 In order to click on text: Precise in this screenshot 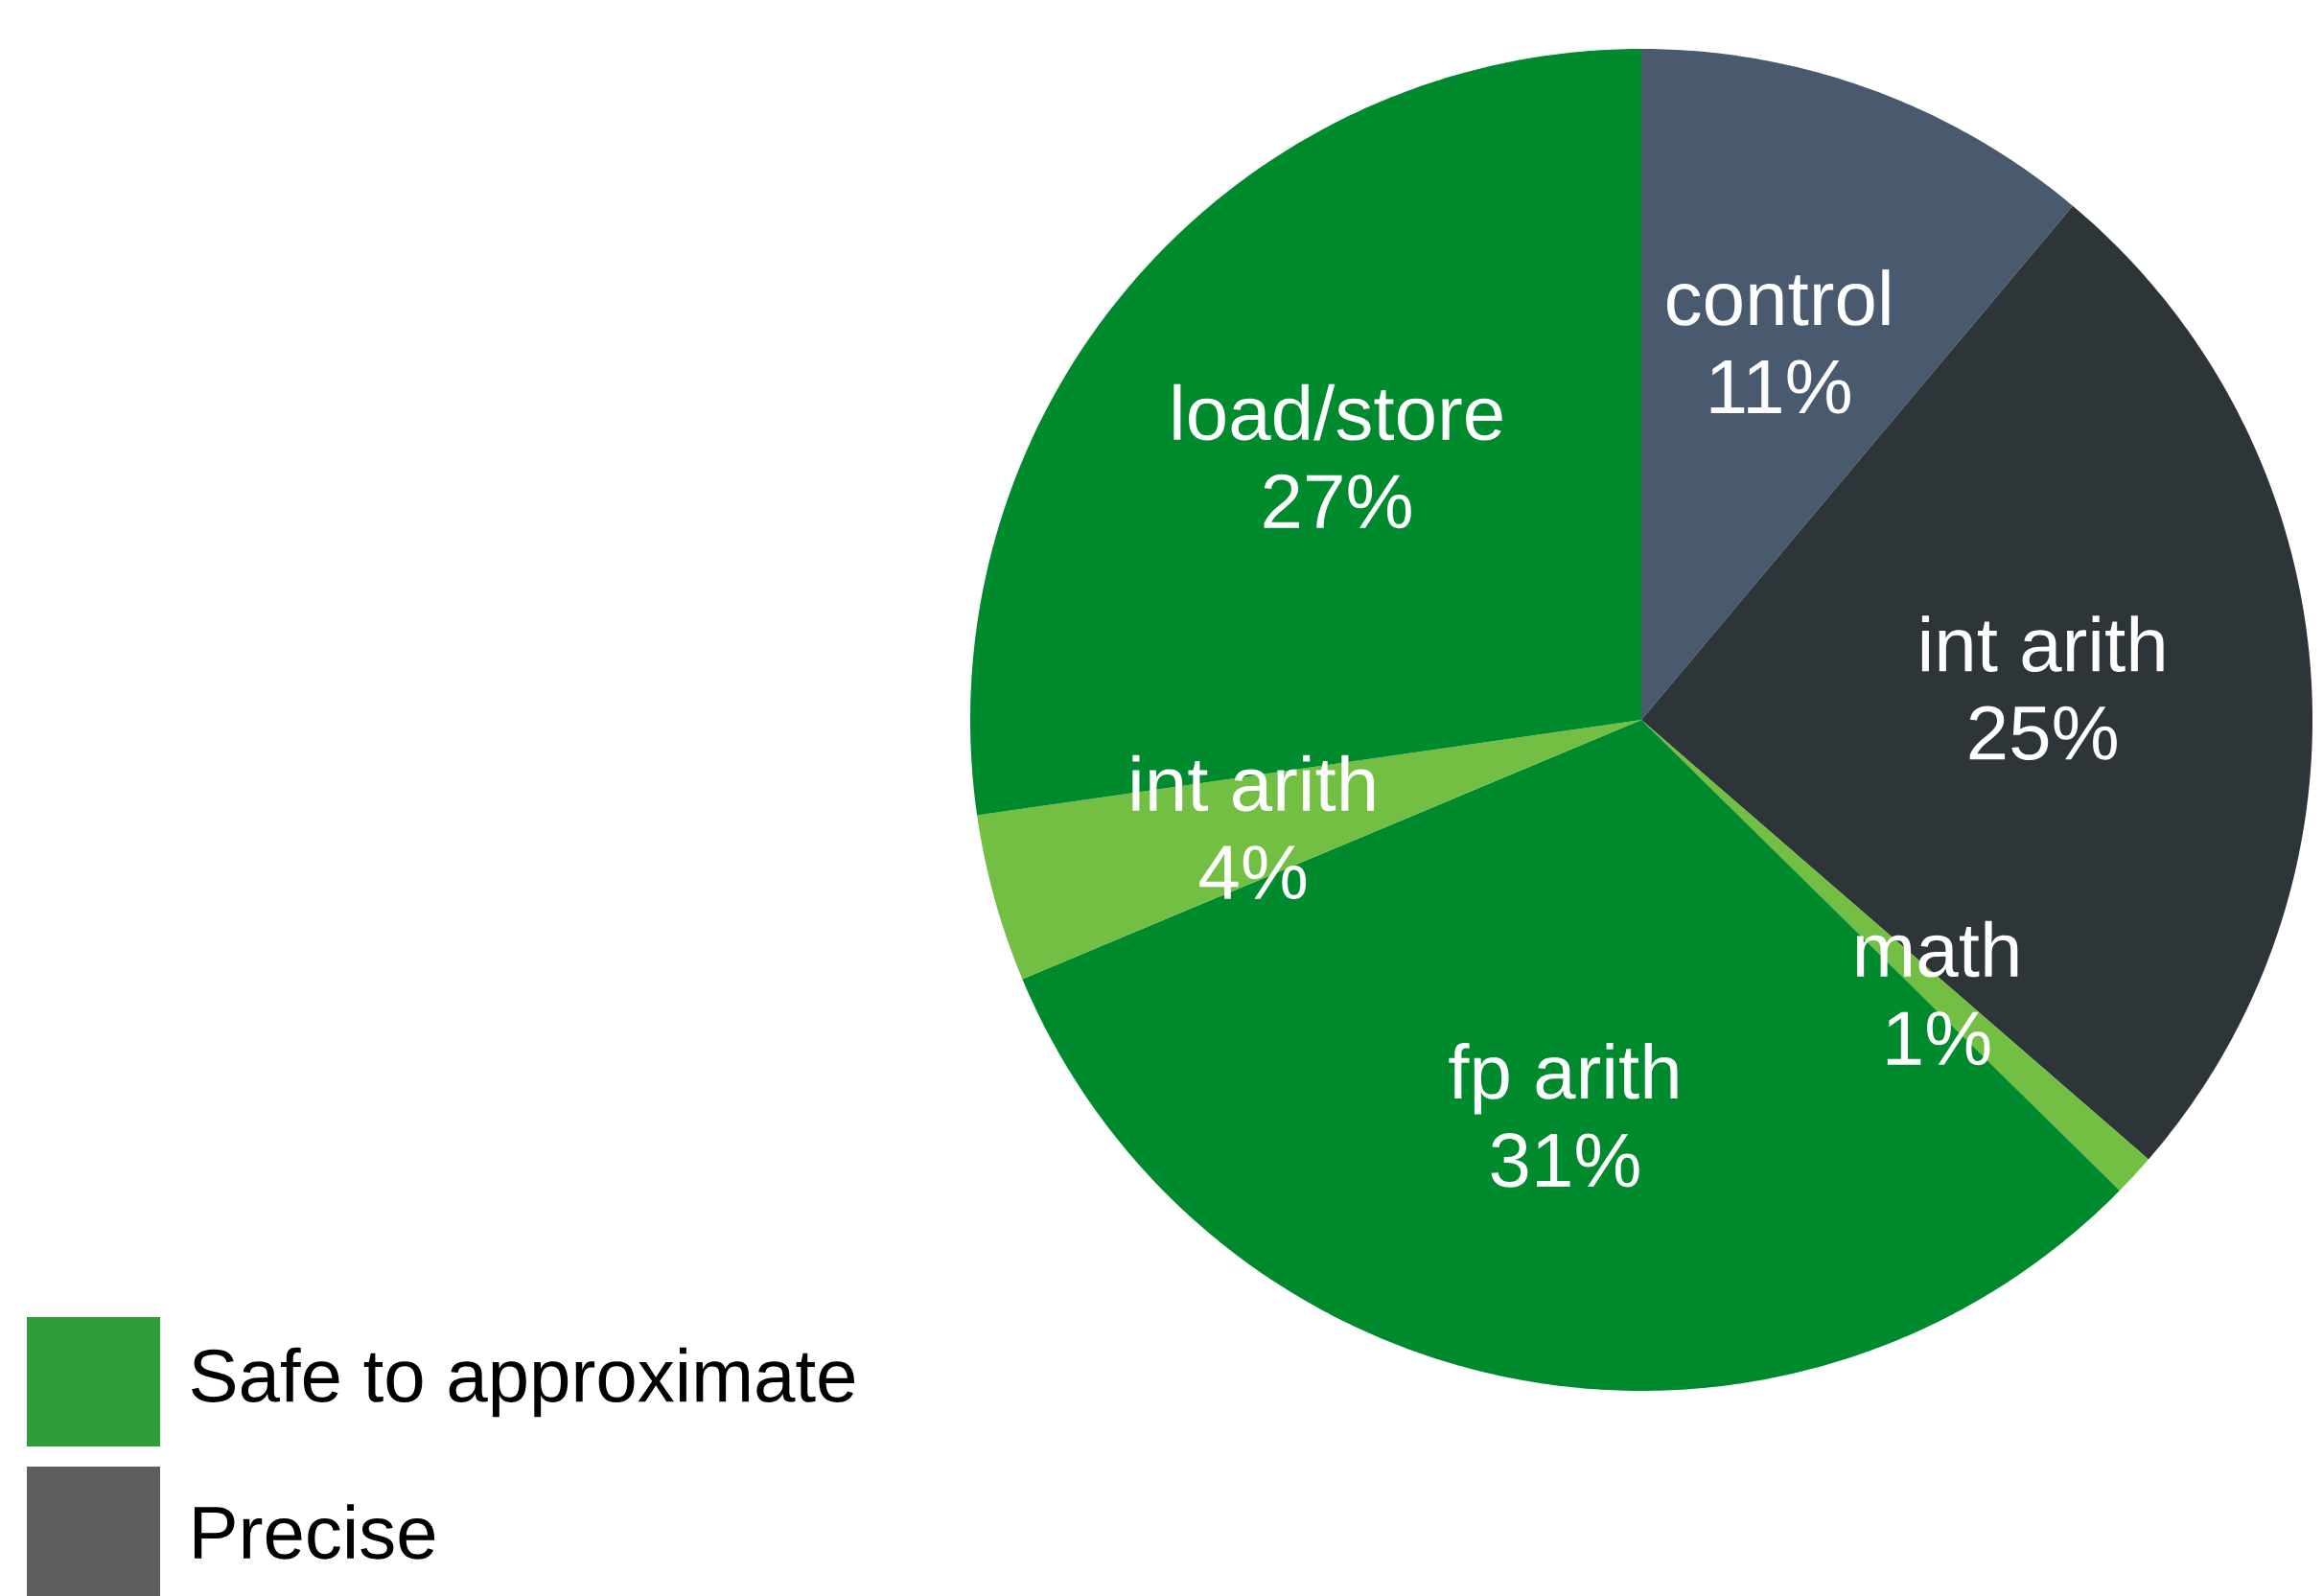, I will do `click(315, 1532)`.